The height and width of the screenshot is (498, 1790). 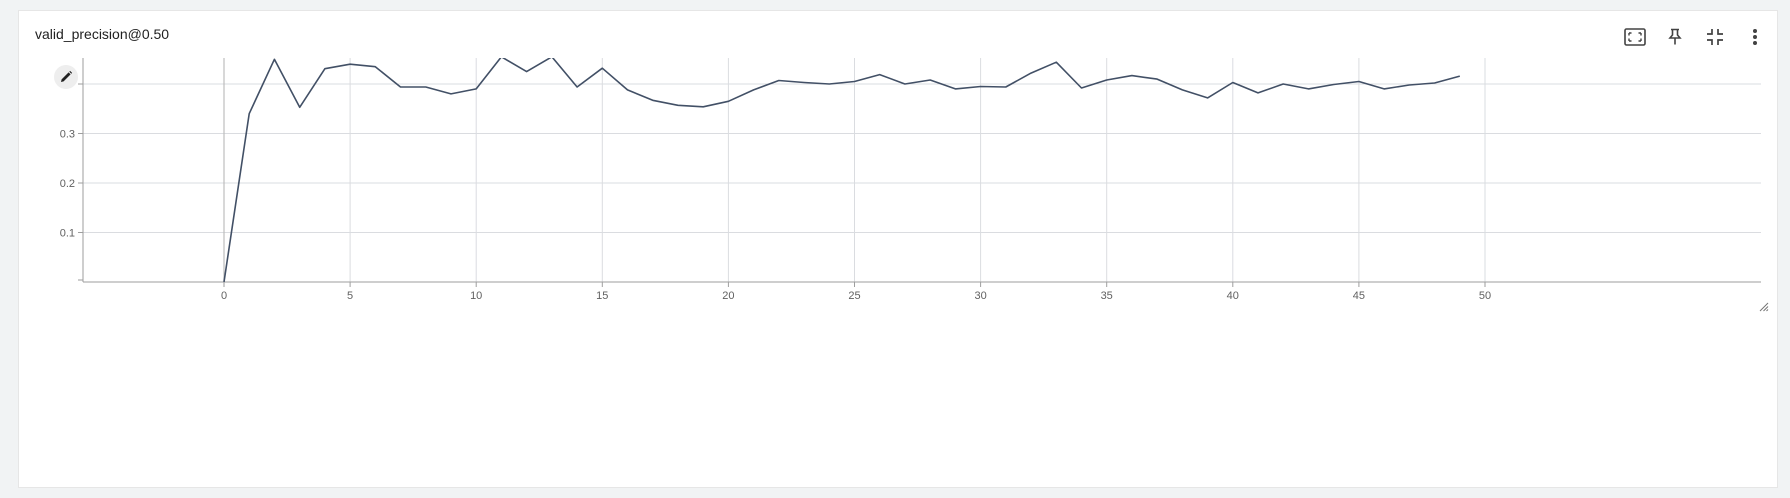 What do you see at coordinates (854, 296) in the screenshot?
I see `x-tick-label: 25` at bounding box center [854, 296].